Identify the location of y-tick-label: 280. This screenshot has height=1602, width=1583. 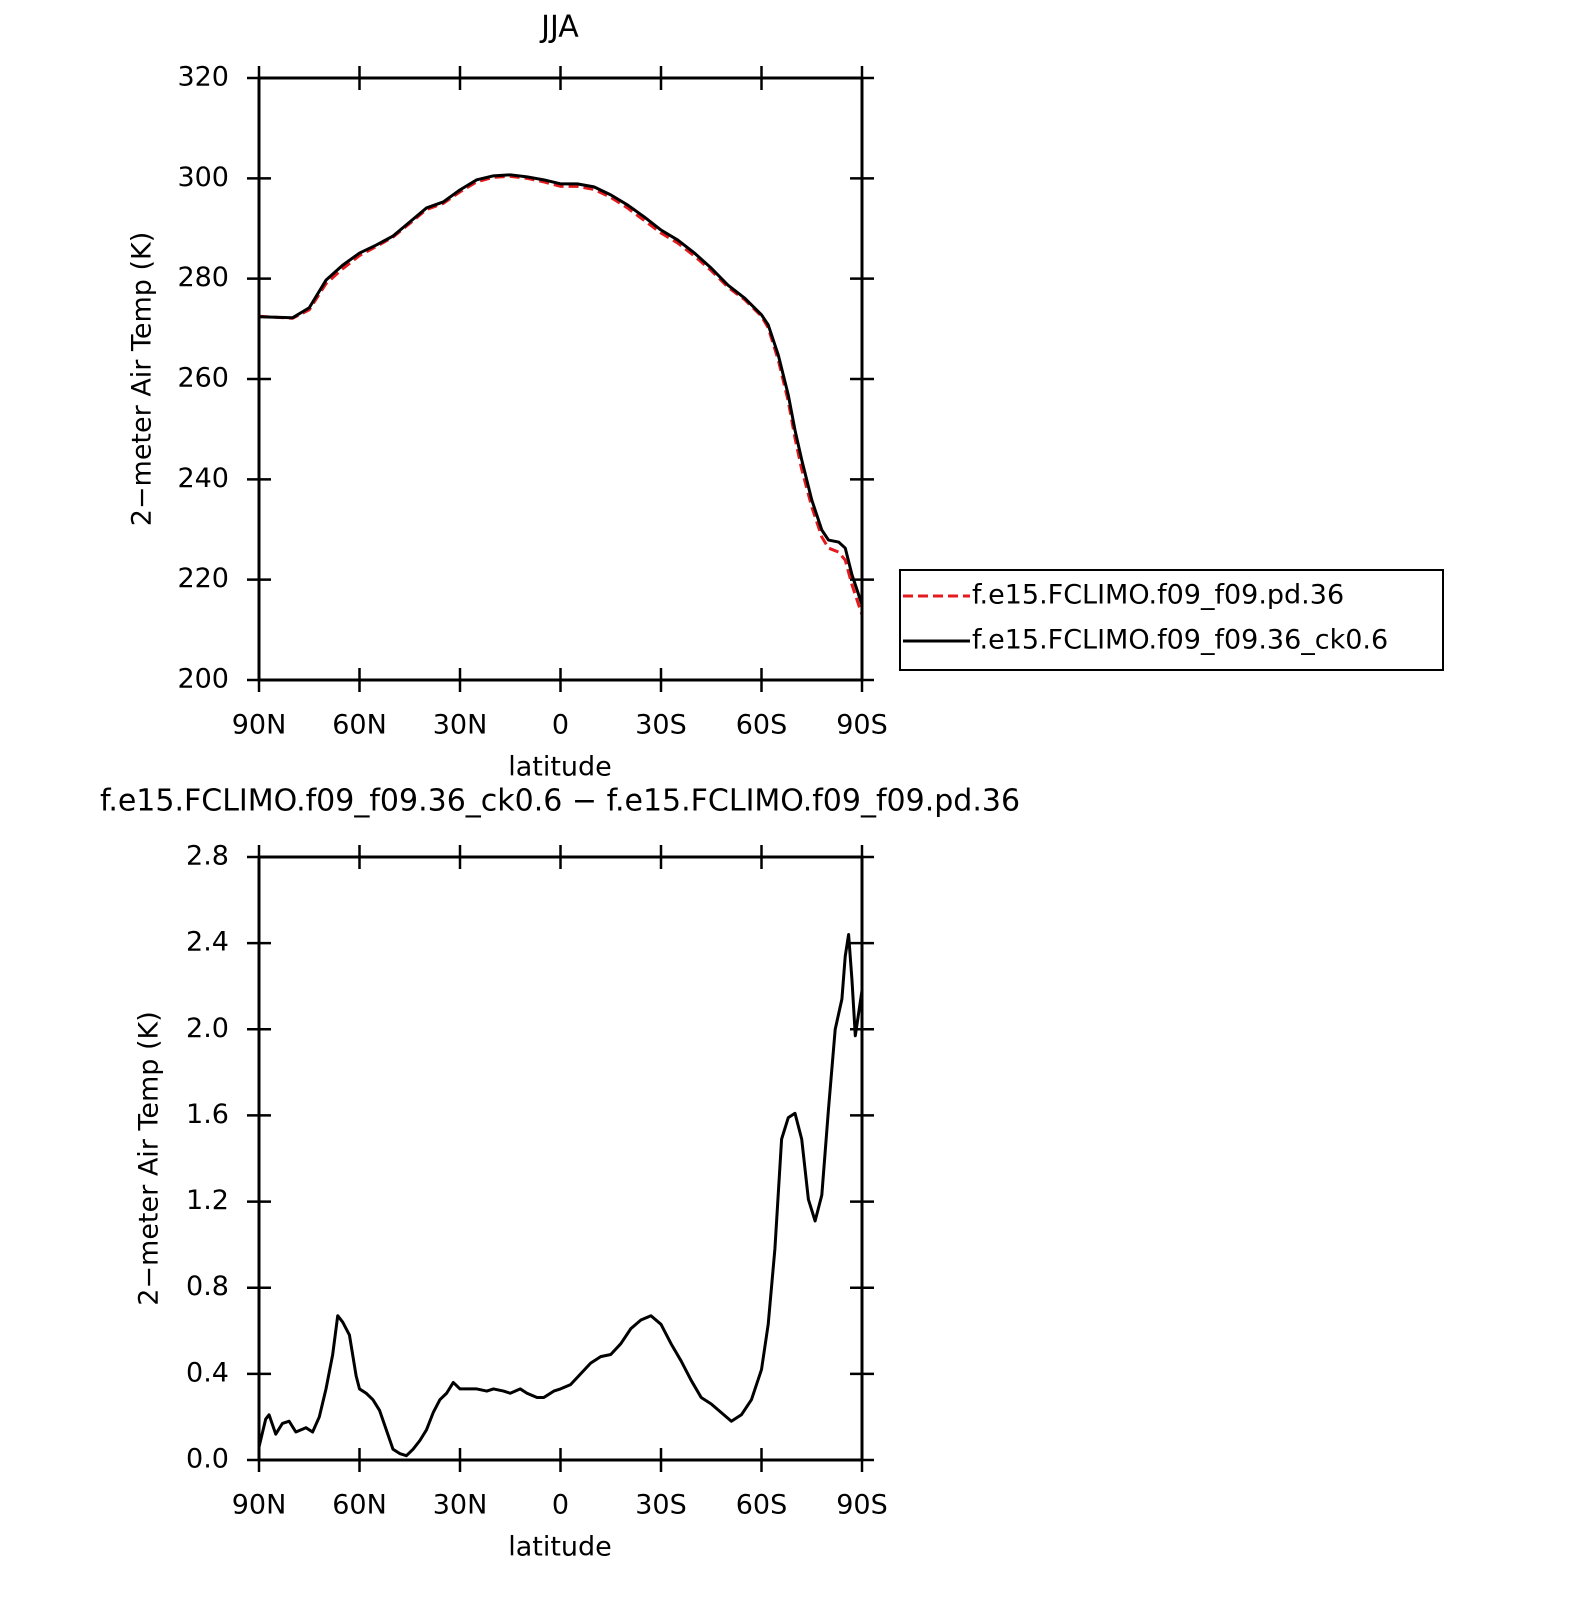
(203, 277).